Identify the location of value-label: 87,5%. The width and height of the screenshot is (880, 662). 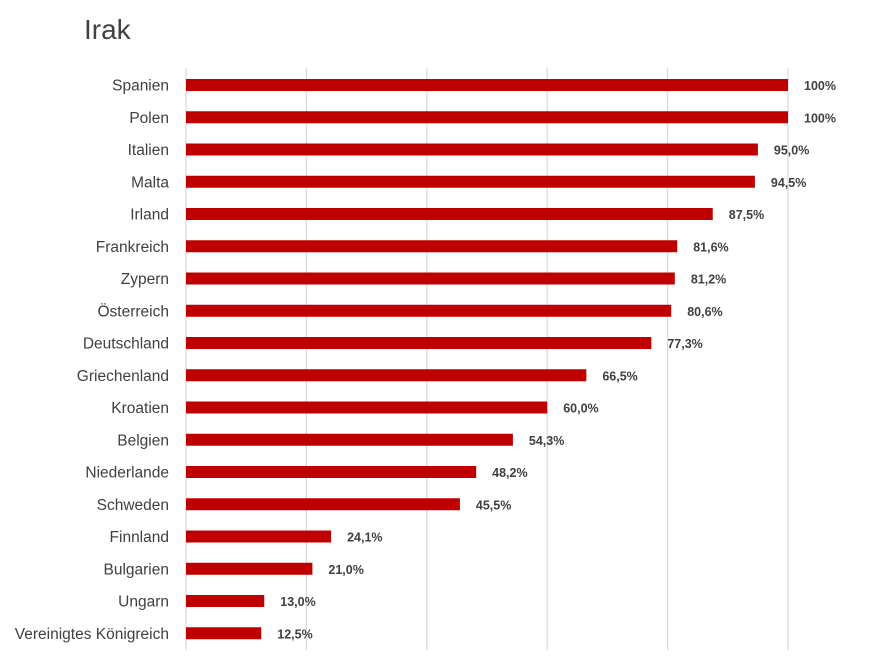
(746, 215).